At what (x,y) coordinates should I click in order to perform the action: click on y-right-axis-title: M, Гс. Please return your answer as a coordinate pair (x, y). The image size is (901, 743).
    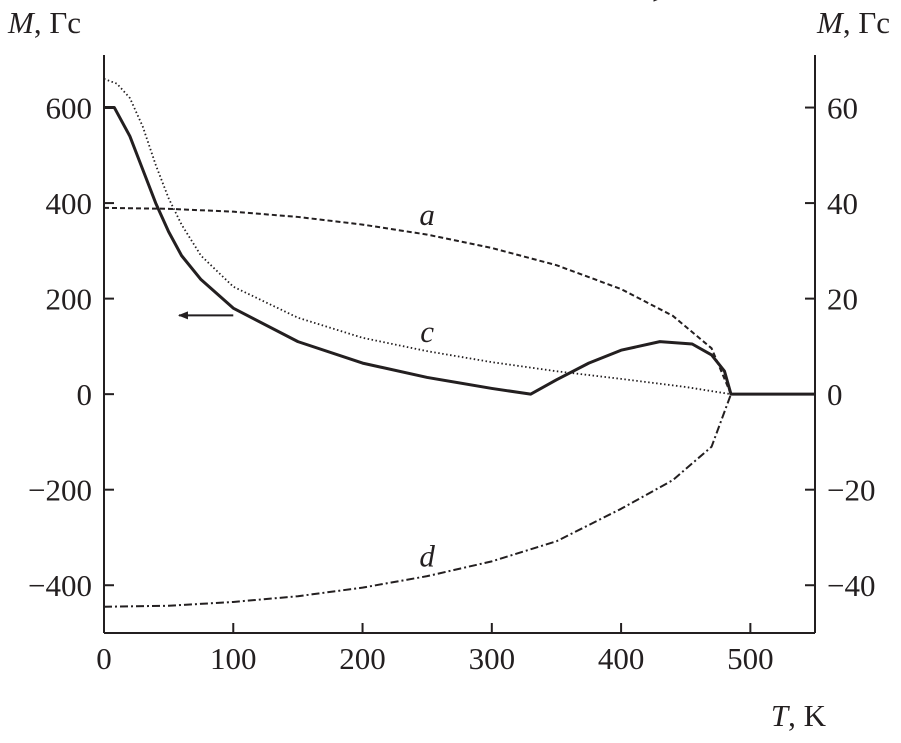
    Looking at the image, I should click on (853, 22).